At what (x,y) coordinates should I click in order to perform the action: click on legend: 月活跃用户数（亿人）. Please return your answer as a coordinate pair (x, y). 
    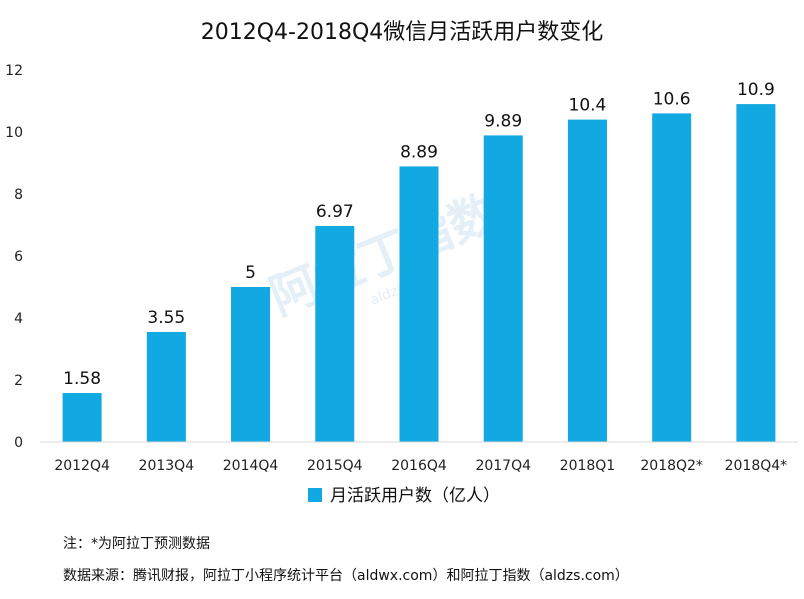
    Looking at the image, I should click on (404, 496).